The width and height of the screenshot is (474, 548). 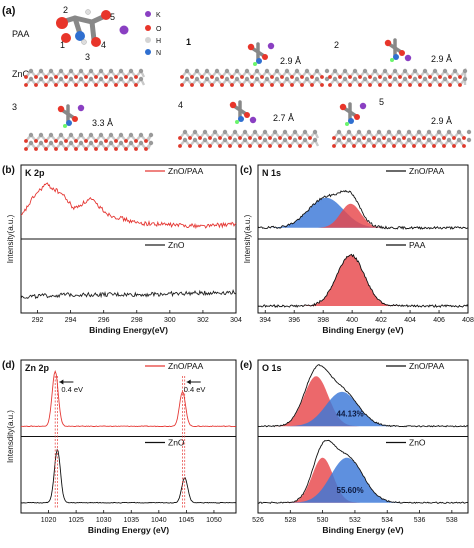 I want to click on x-tick-label: 1025, so click(x=76, y=520).